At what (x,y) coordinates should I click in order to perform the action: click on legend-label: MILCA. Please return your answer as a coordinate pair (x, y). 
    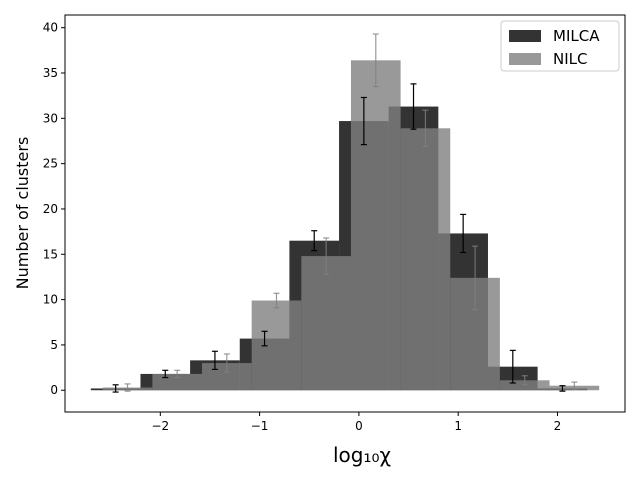
    Looking at the image, I should click on (576, 36).